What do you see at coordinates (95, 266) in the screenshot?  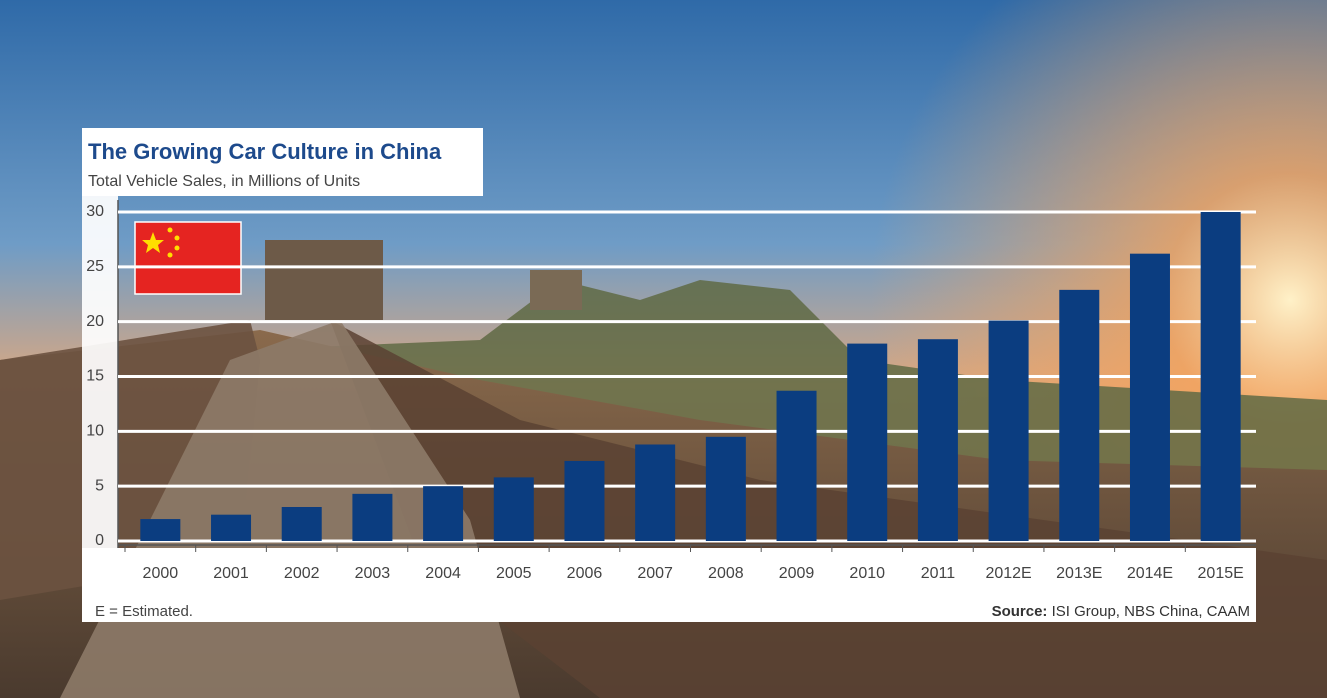 I see `y-tick-label: 25` at bounding box center [95, 266].